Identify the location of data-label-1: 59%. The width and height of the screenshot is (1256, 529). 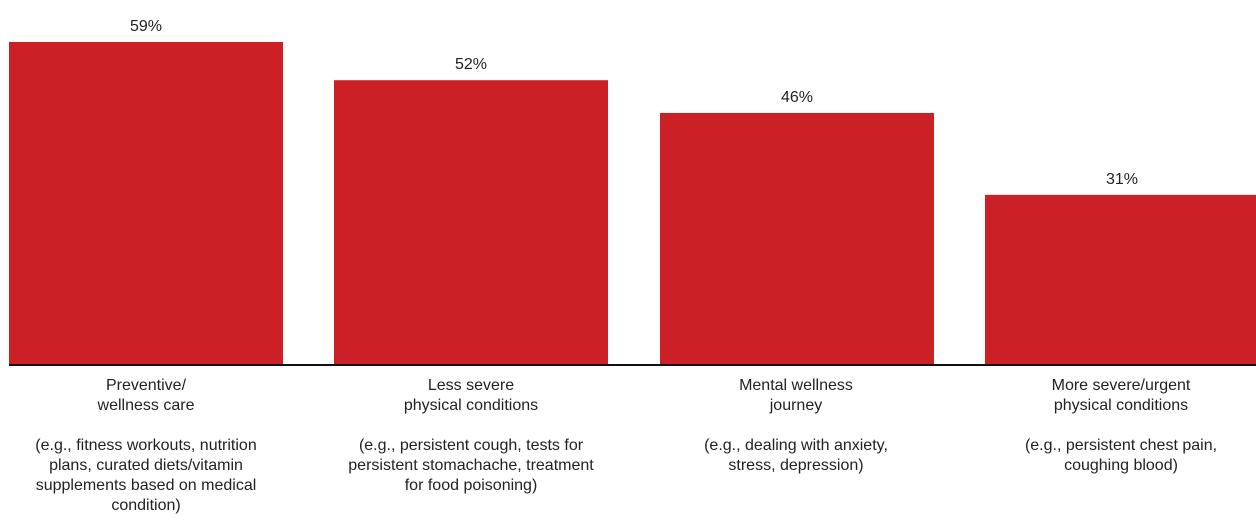
(146, 26).